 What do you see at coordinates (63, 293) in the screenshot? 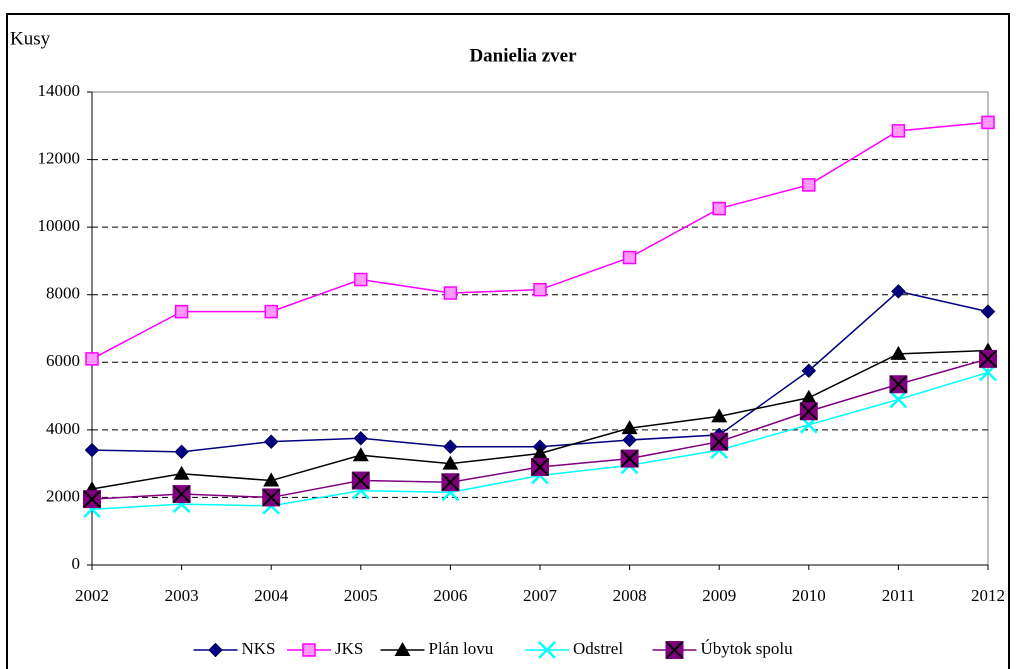
I see `y-tick-label: 8000` at bounding box center [63, 293].